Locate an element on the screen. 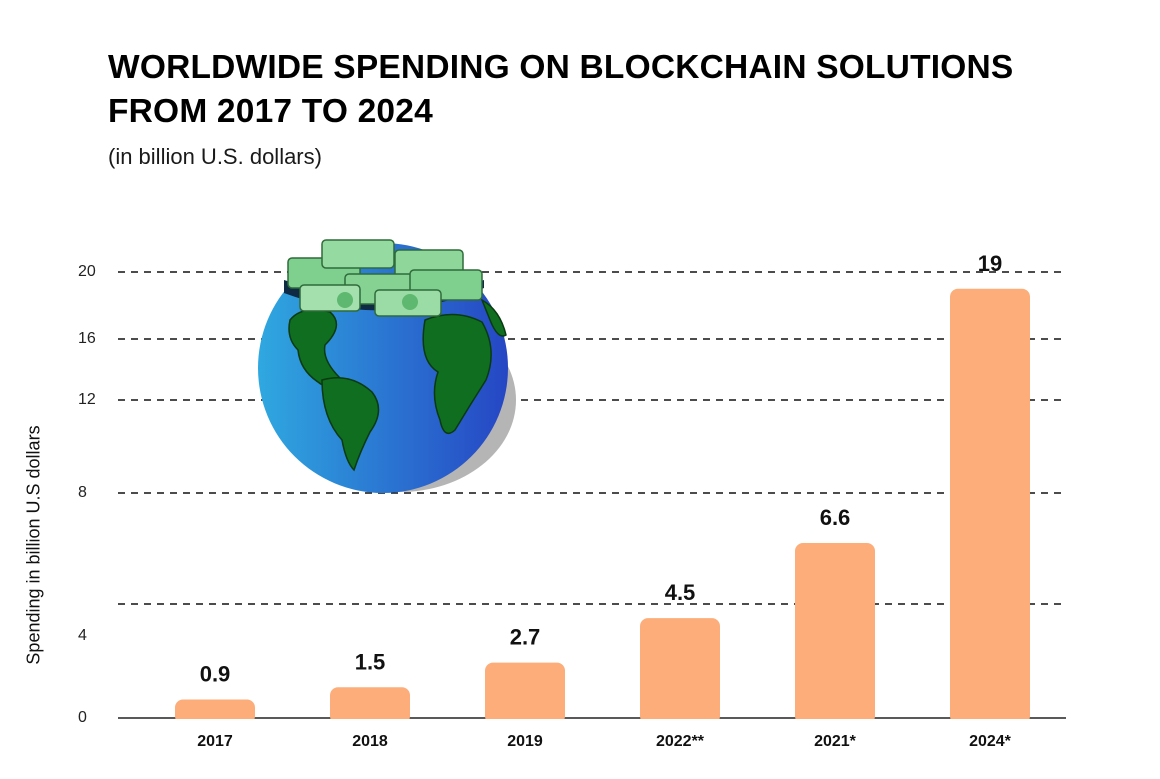 This screenshot has height=779, width=1160. x-tick-label: 2021* is located at coordinates (835, 741).